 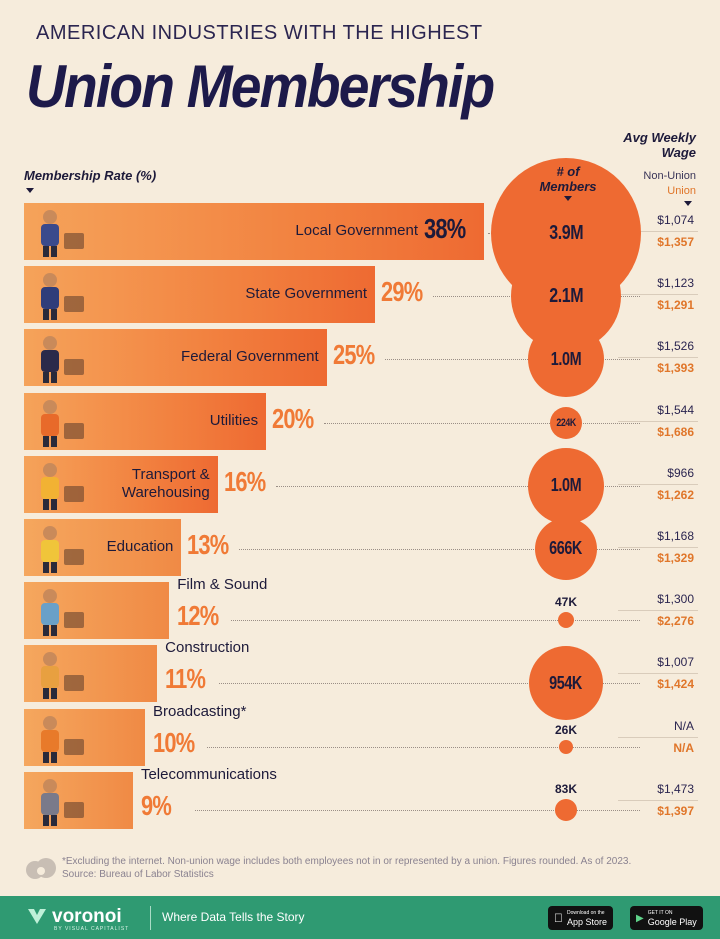 What do you see at coordinates (675, 242) in the screenshot?
I see `union-wage: $1,357` at bounding box center [675, 242].